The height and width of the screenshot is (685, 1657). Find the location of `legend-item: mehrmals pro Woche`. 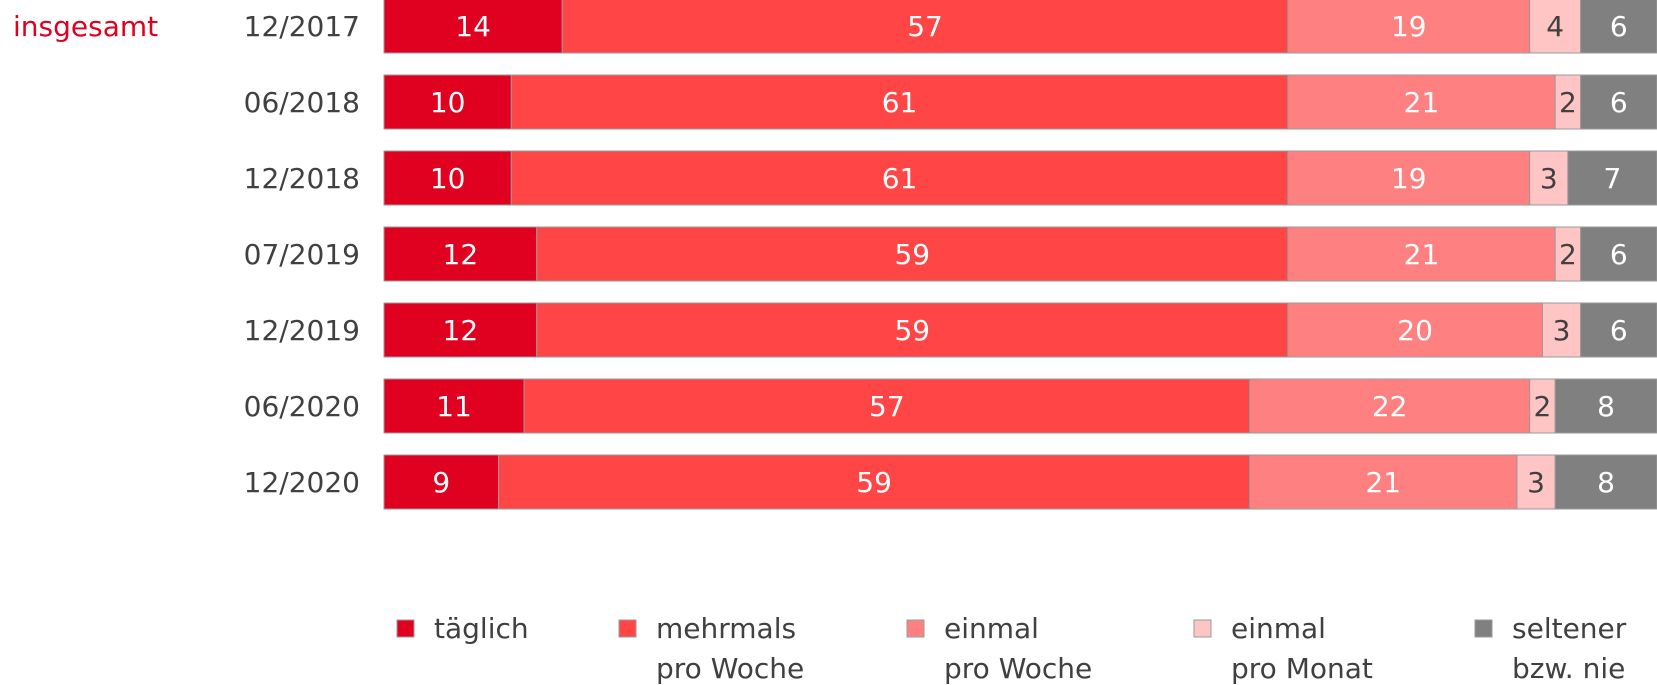

legend-item: mehrmals pro Woche is located at coordinates (711, 648).